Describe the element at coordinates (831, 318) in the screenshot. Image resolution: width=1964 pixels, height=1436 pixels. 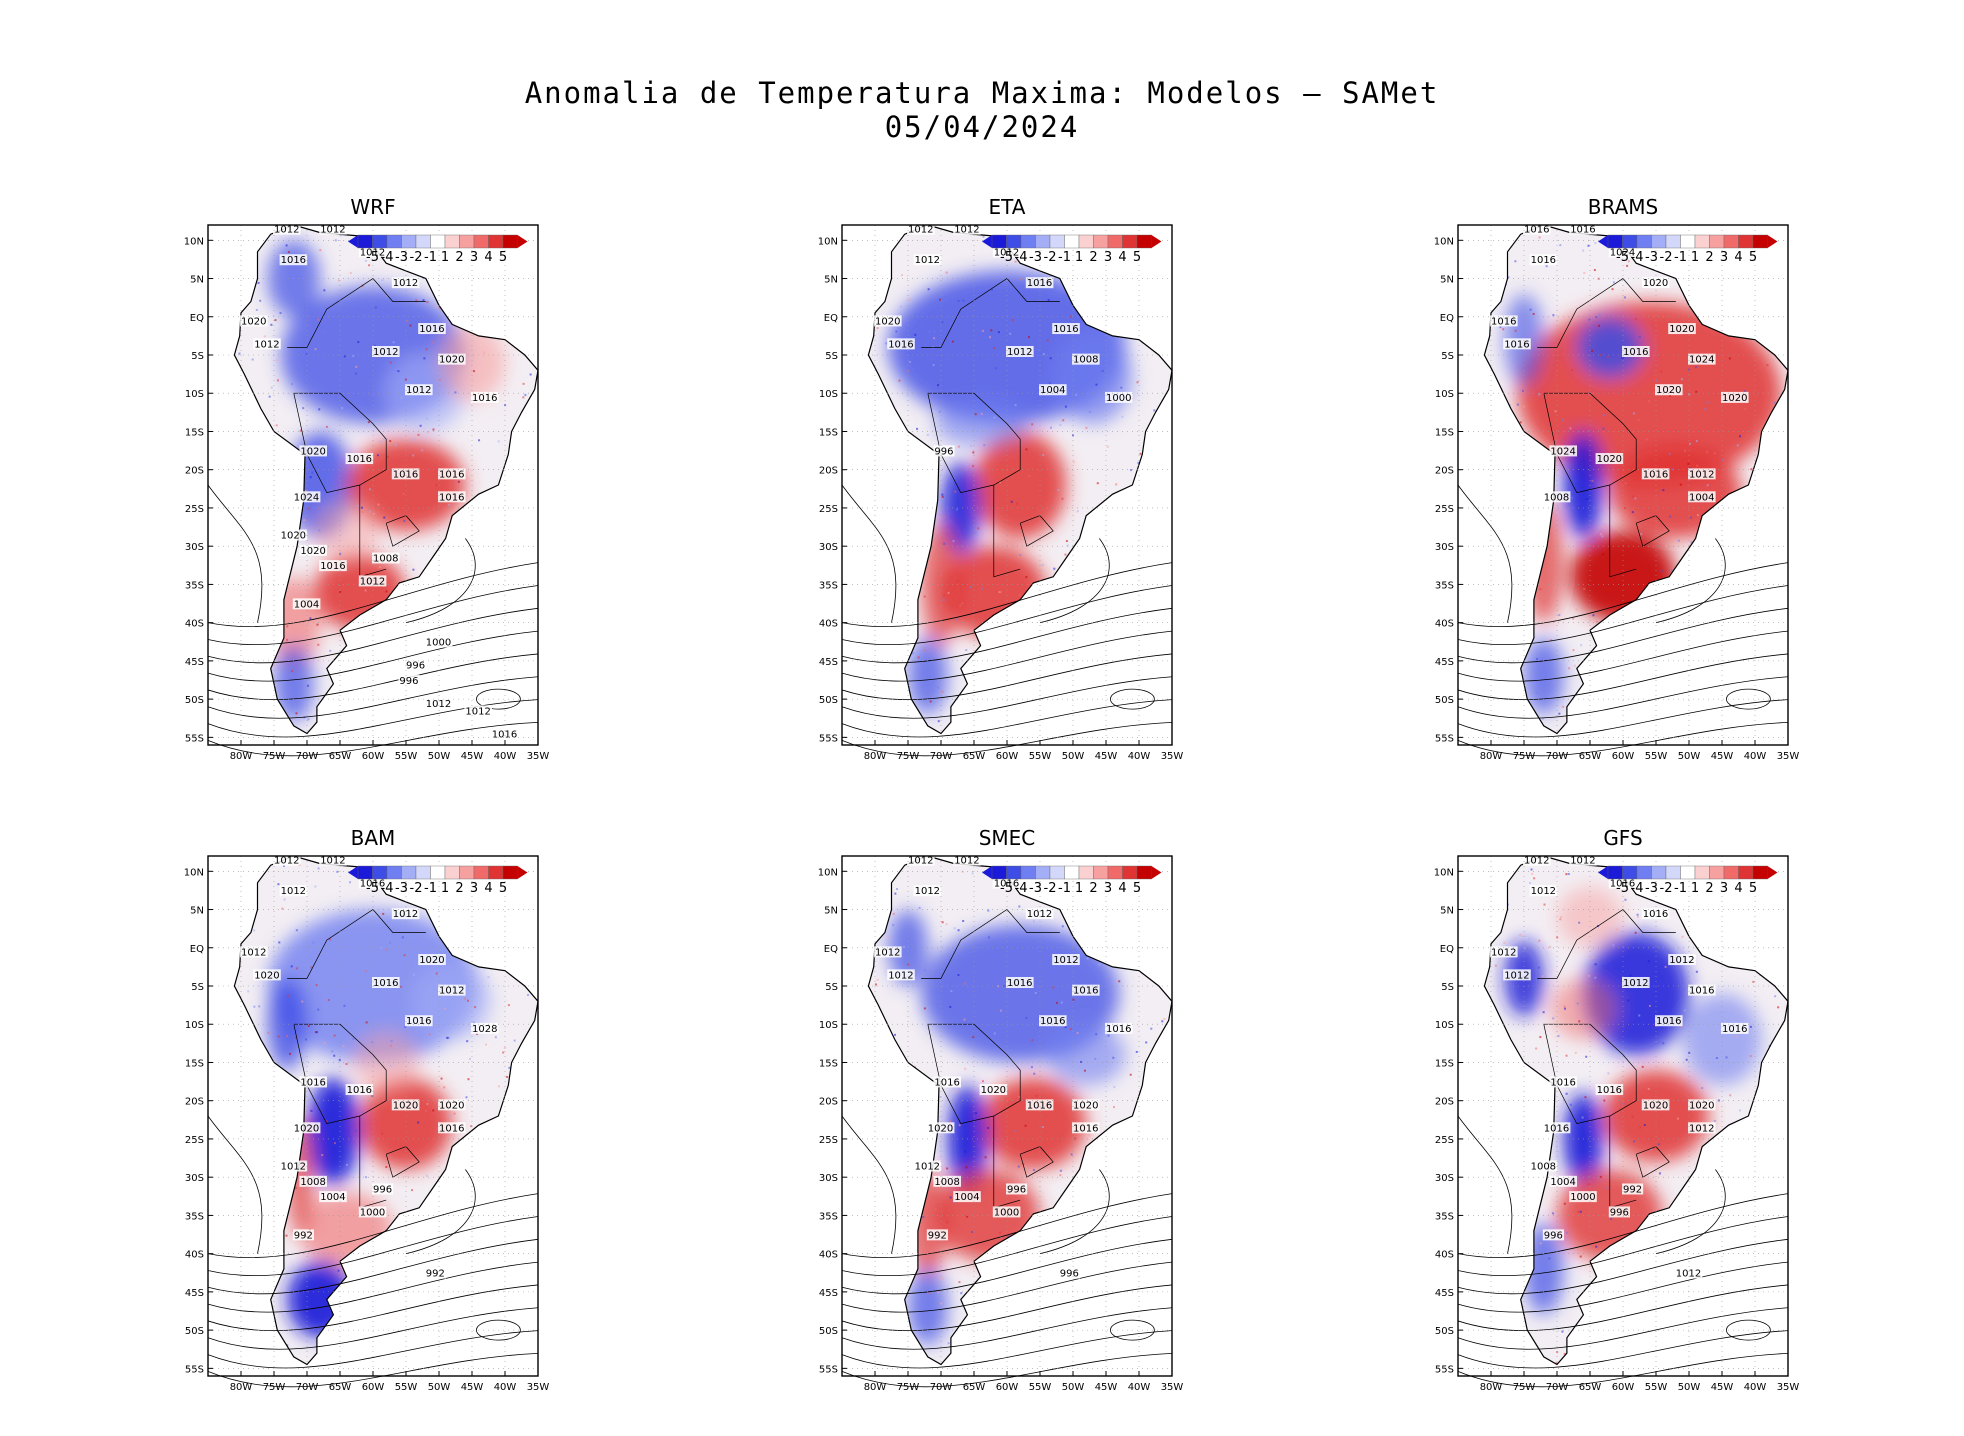
I see `lat-tick-label: EQ` at that location.